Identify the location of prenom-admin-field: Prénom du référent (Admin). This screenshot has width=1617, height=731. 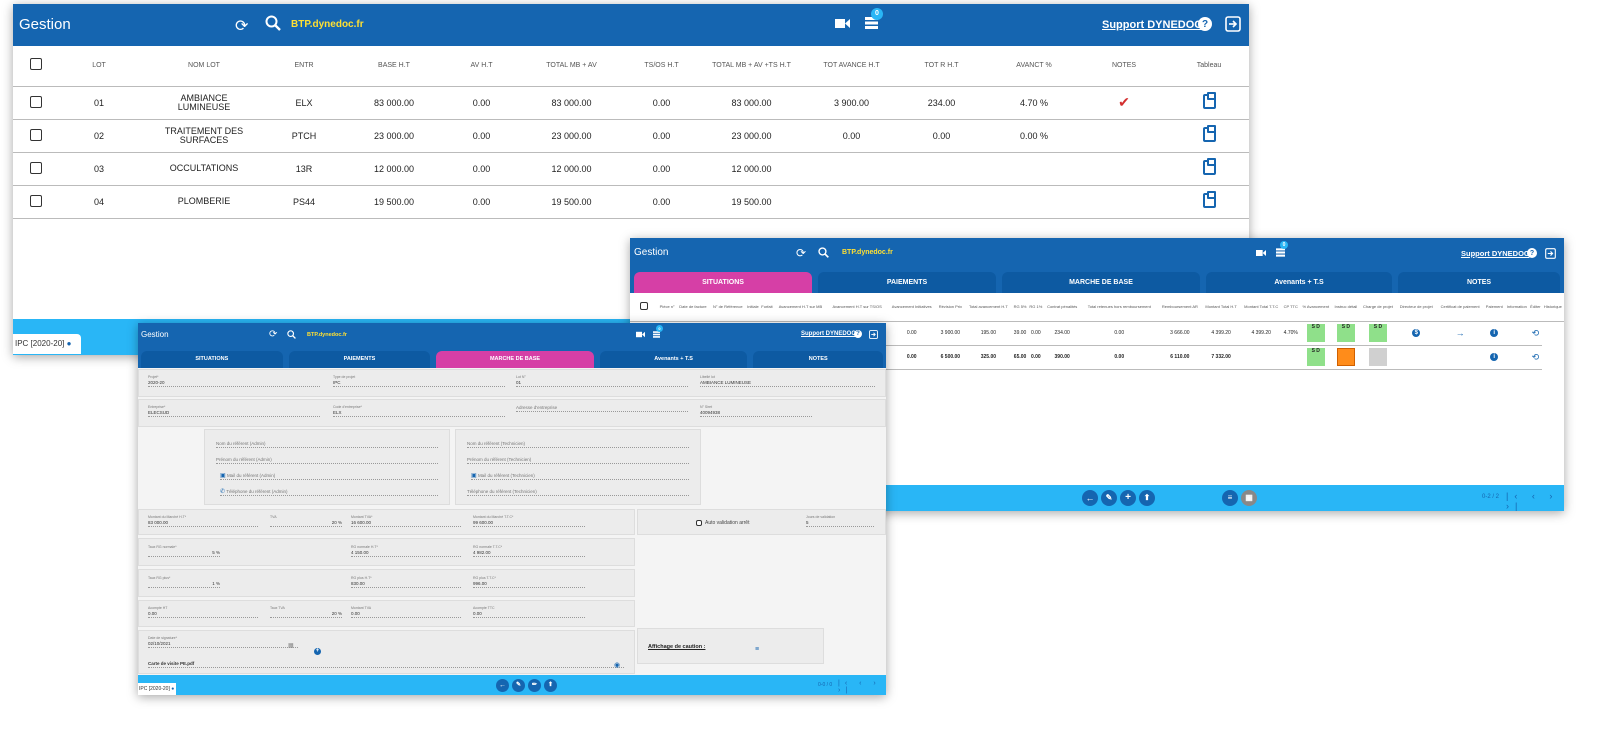
(327, 460).